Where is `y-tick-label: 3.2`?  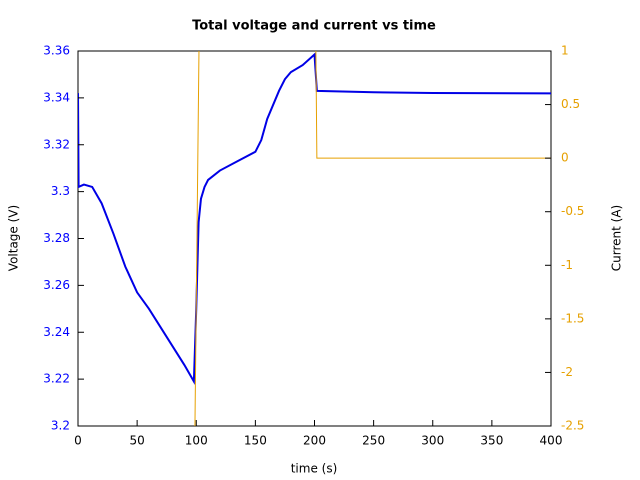
y-tick-label: 3.2 is located at coordinates (60, 426).